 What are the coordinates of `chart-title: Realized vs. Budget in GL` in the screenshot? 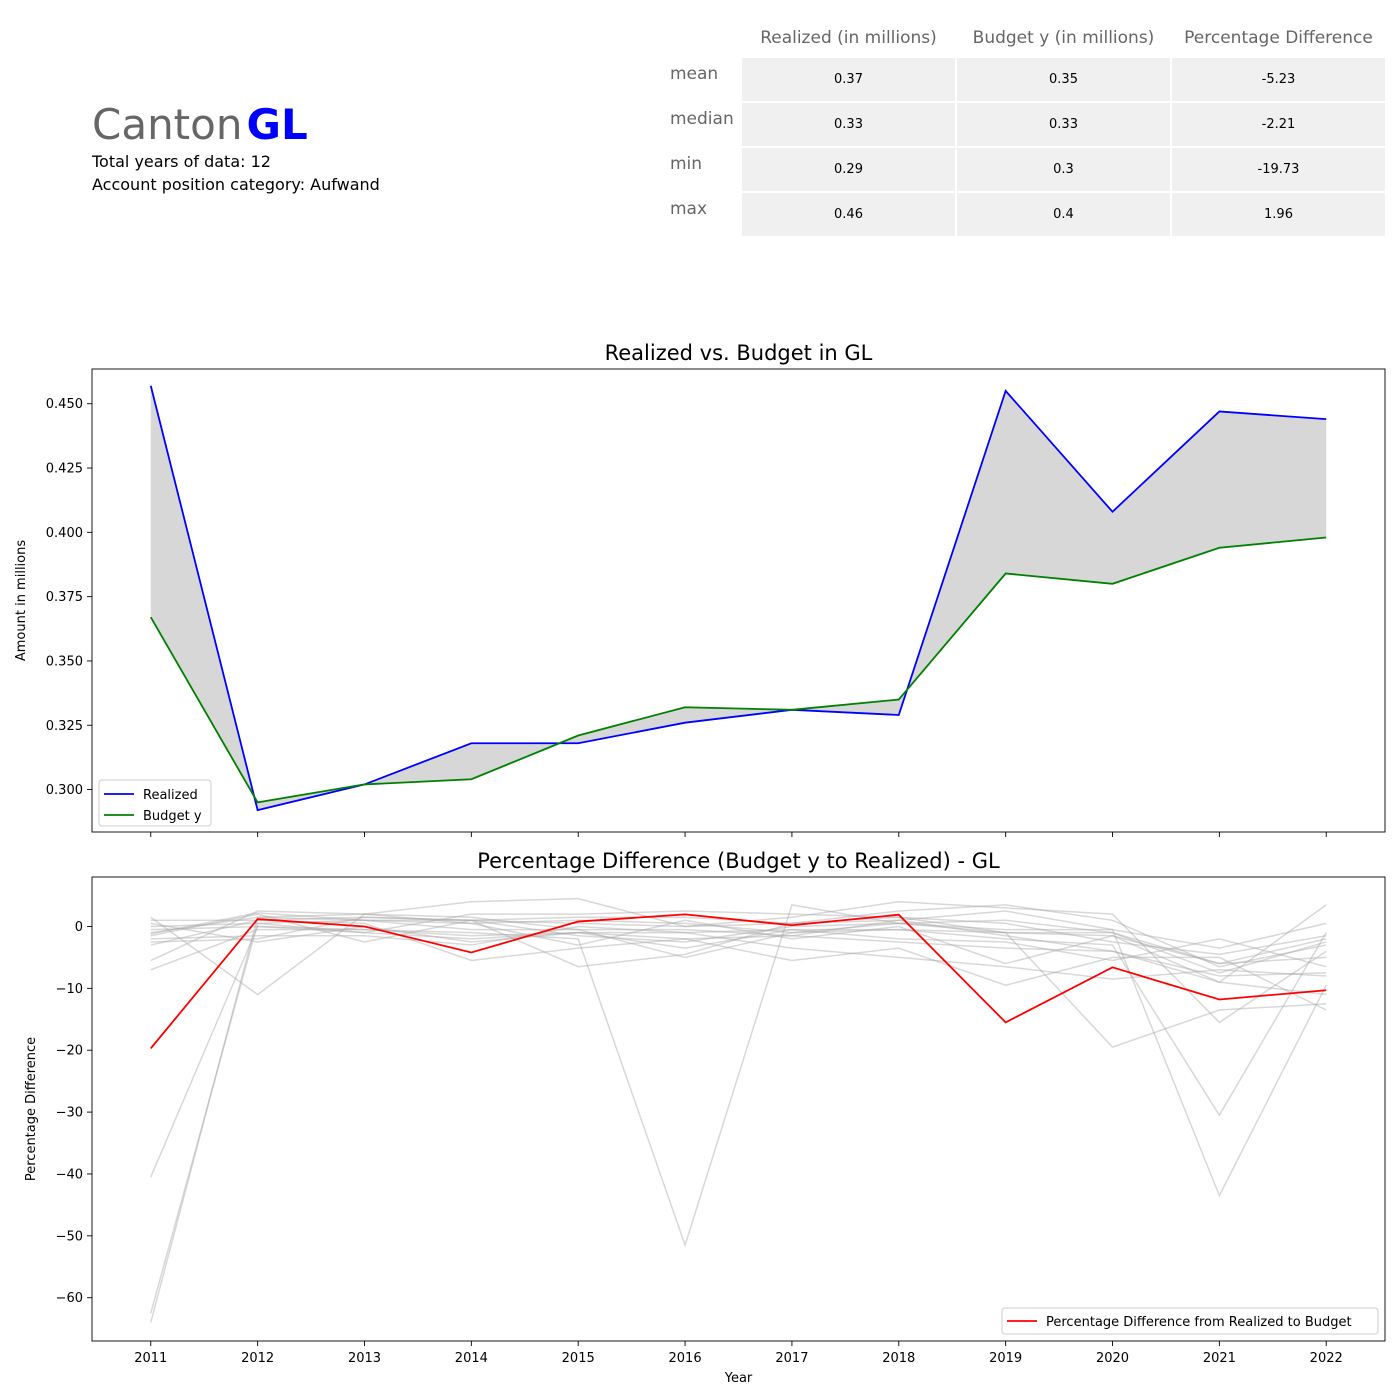 It's located at (739, 353).